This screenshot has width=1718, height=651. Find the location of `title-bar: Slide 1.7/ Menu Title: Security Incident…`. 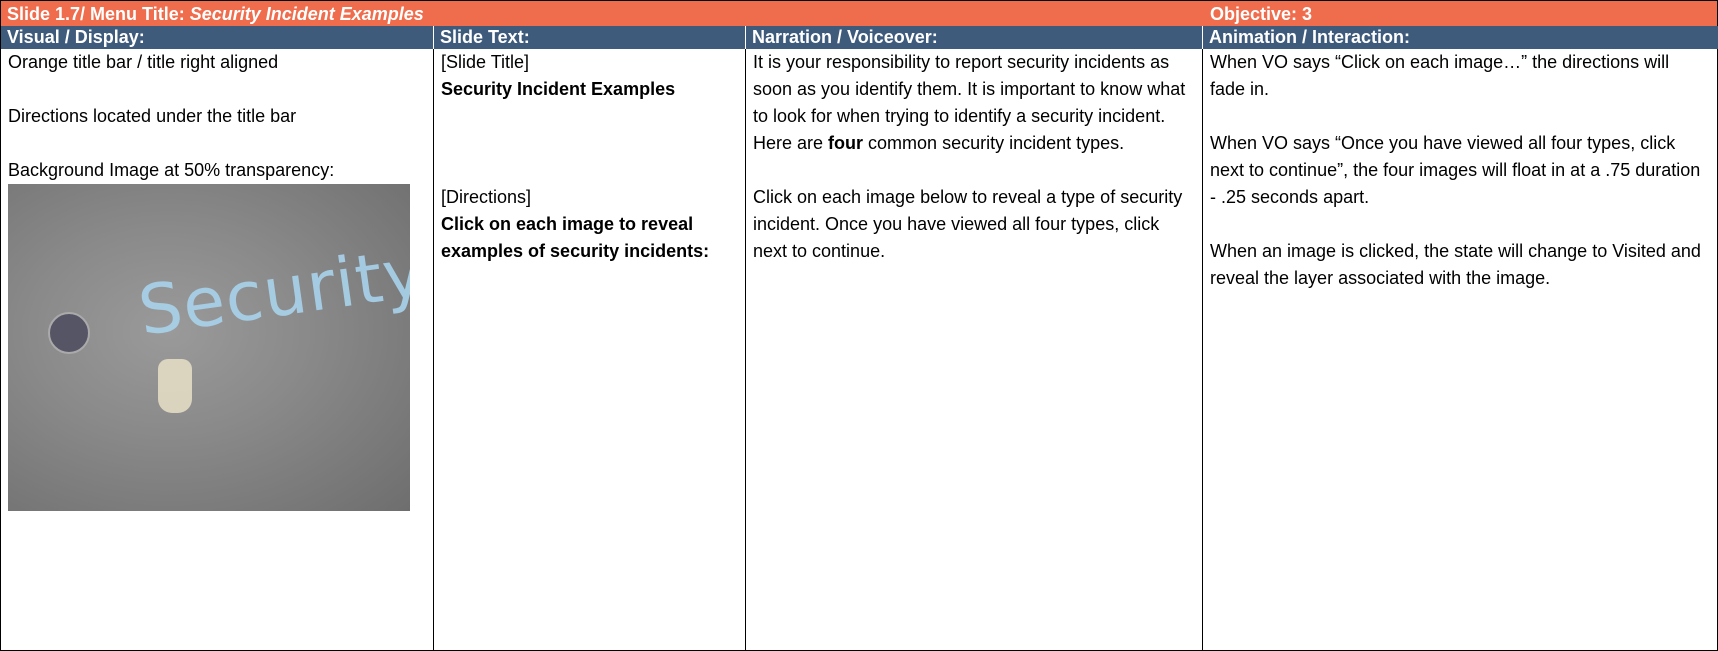

title-bar: Slide 1.7/ Menu Title: Security Incident… is located at coordinates (859, 13).